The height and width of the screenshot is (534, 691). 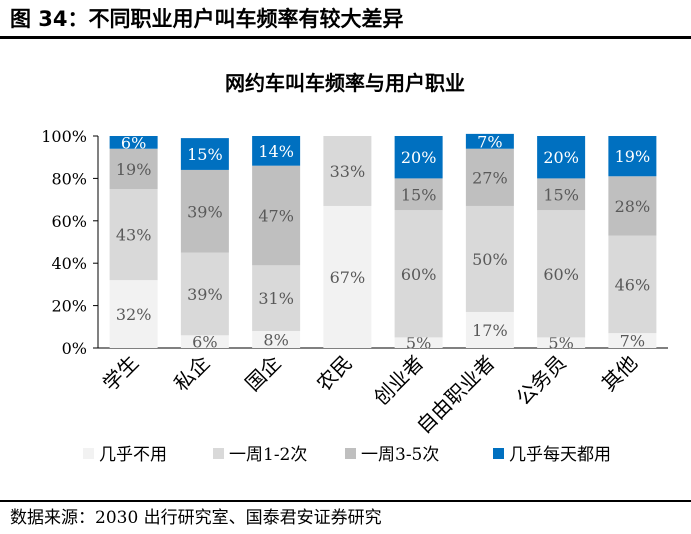 I want to click on bottom-rule, so click(x=345, y=501).